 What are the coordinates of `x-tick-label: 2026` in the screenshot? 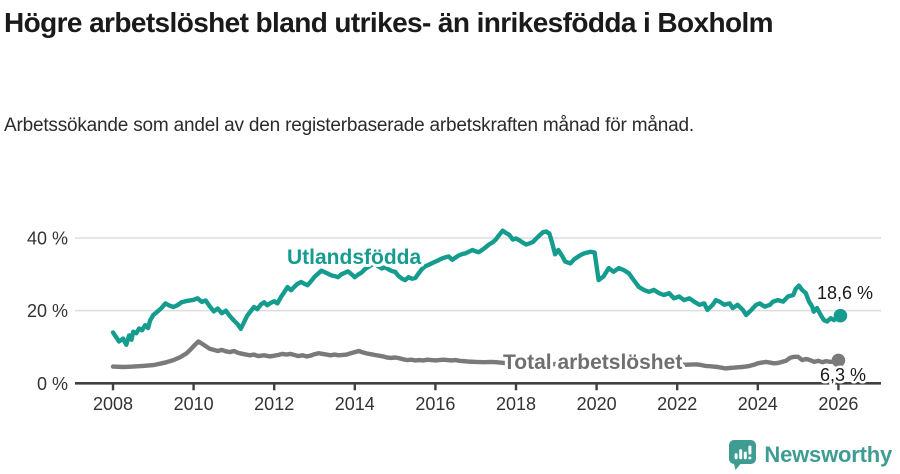 It's located at (838, 404).